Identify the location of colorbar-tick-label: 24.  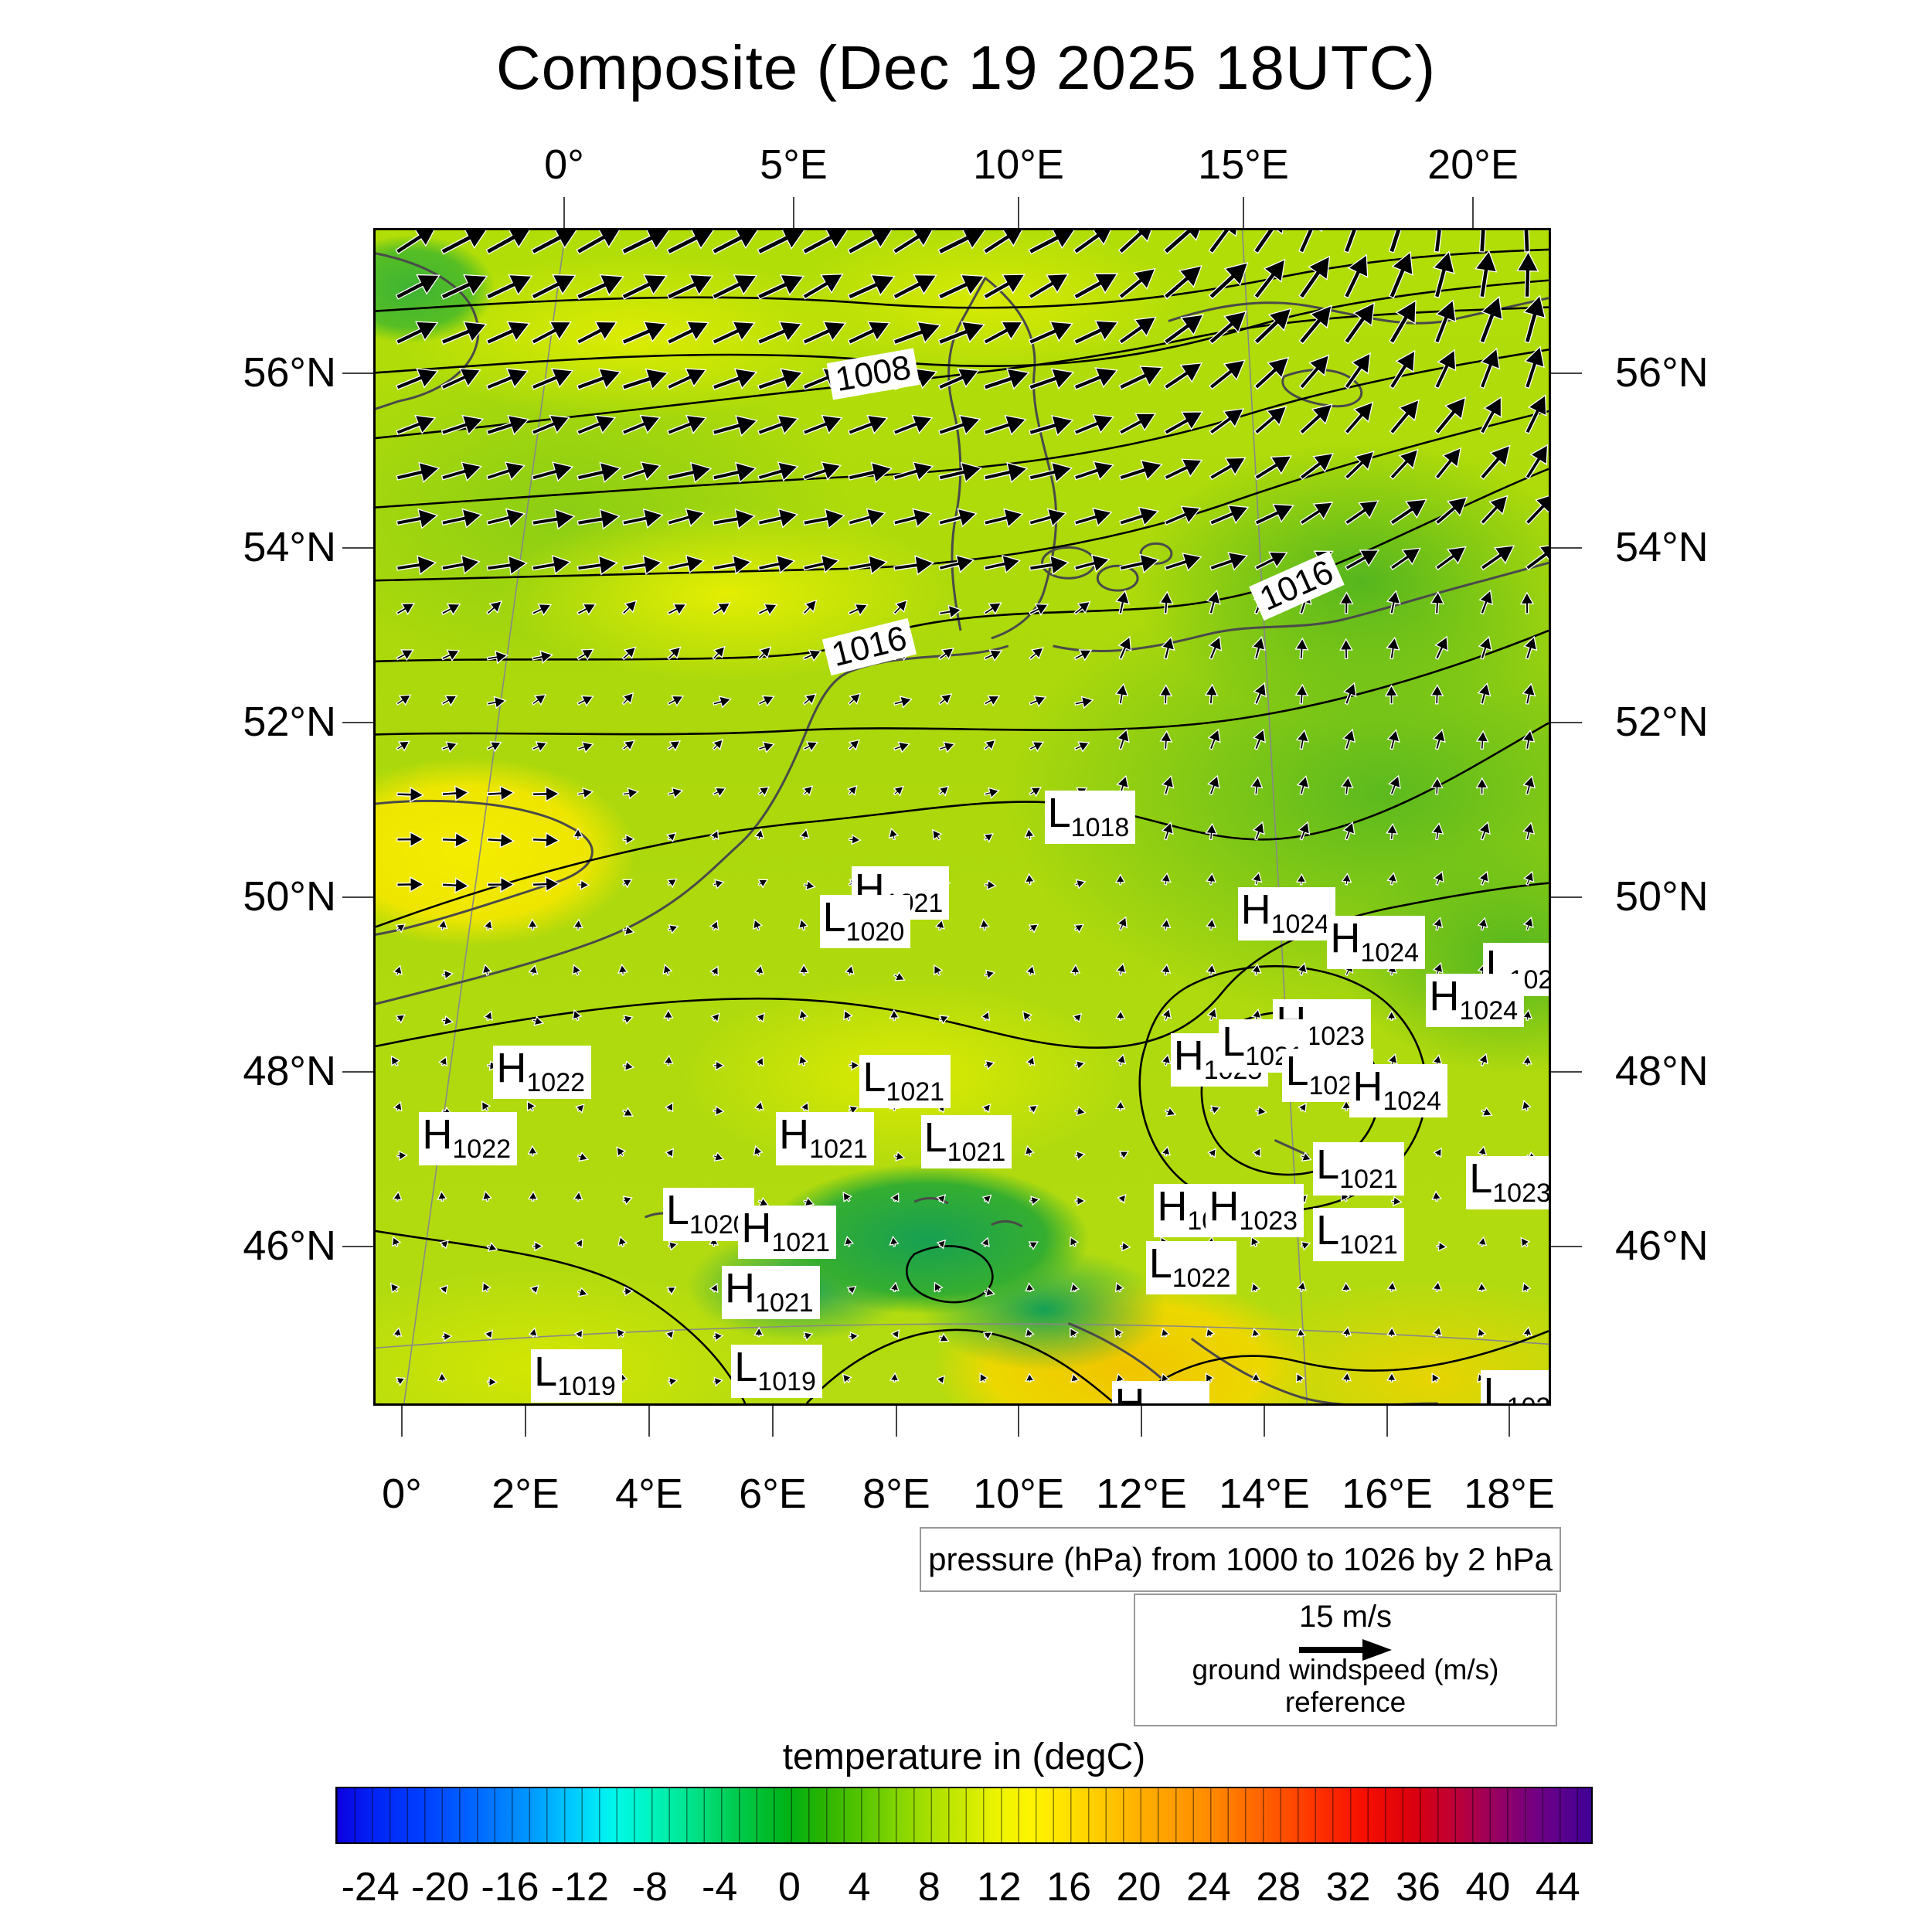
(1208, 1887).